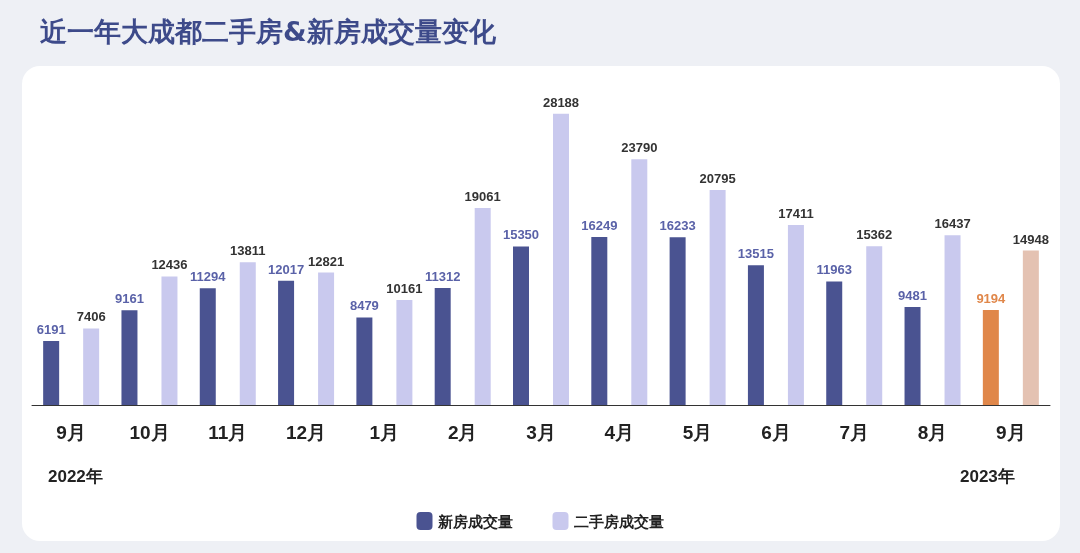  I want to click on x-tick-label: 5月, so click(697, 432).